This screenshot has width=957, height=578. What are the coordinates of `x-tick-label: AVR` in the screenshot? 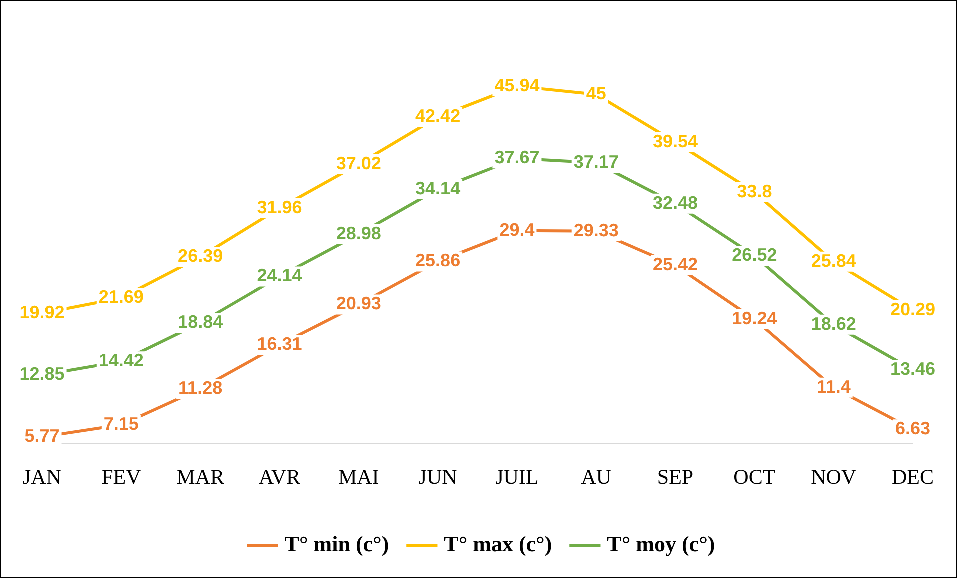 It's located at (279, 476).